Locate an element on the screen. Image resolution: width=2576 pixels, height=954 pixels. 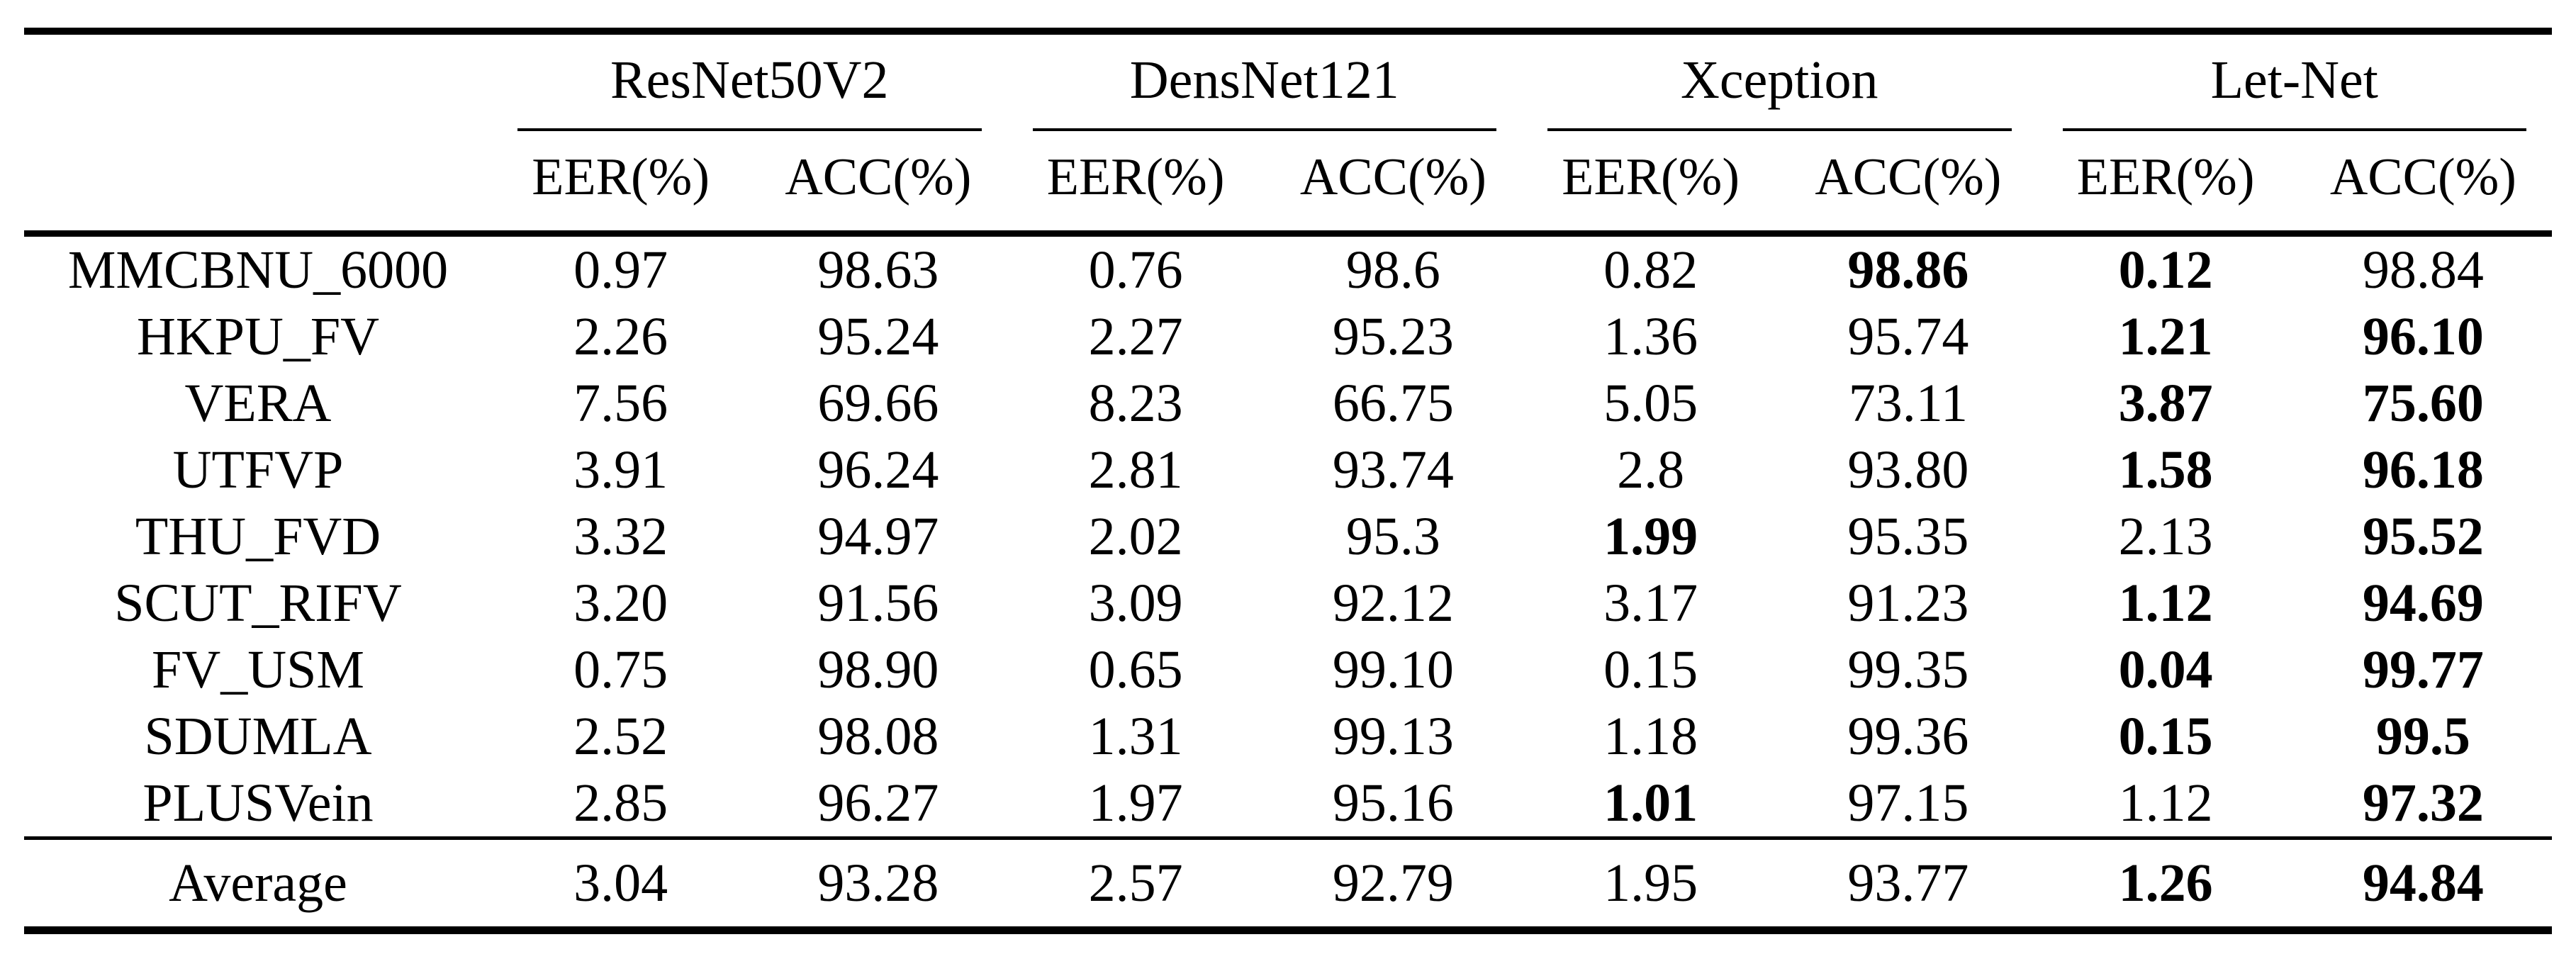
metric-value-cell: 0.04 is located at coordinates (2165, 670).